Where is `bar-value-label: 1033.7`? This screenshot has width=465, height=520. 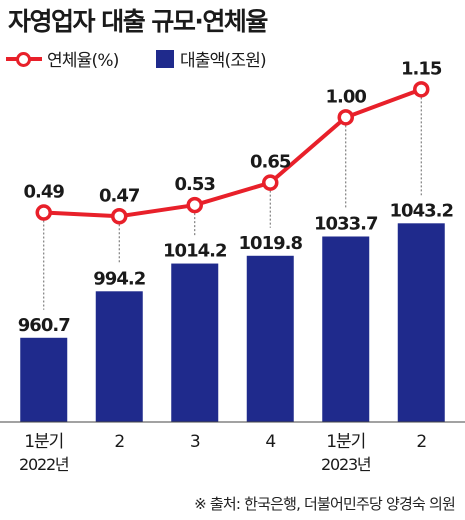
bar-value-label: 1033.7 is located at coordinates (346, 223).